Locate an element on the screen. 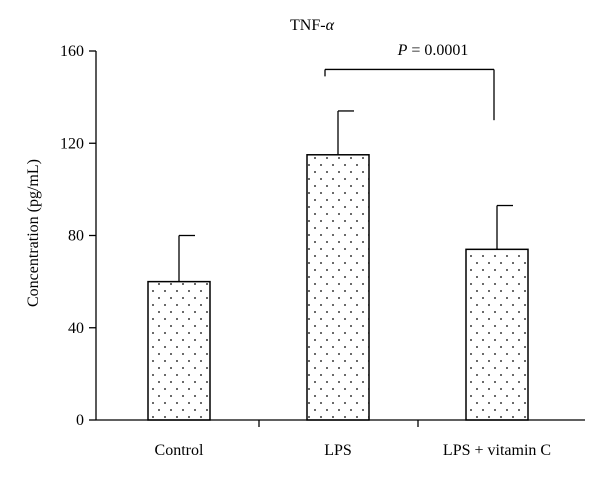  p-value-label: P = 0.0001 is located at coordinates (433, 50).